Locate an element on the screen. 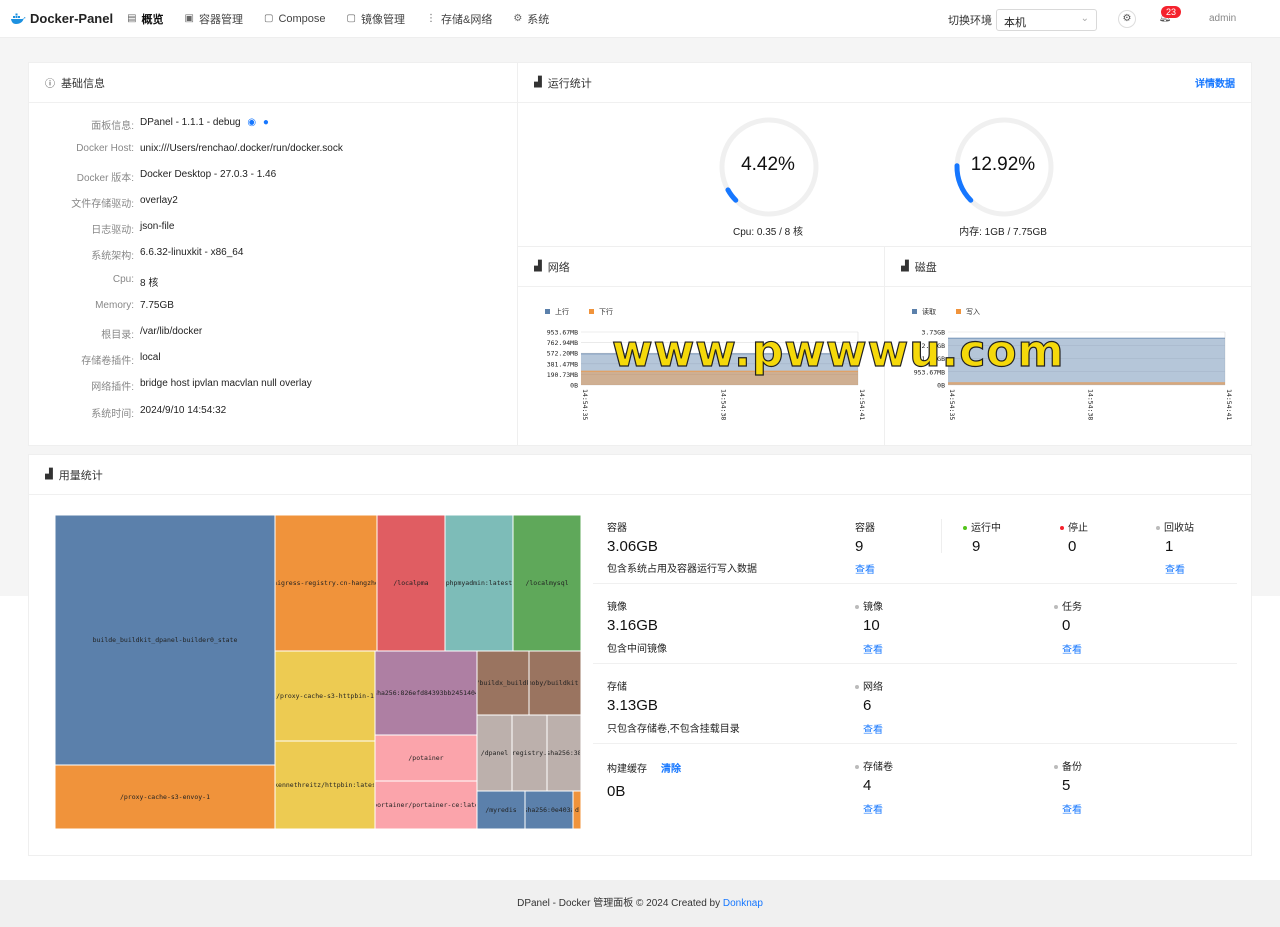 The height and width of the screenshot is (927, 1280). cpu-gauge-track is located at coordinates (769, 167).